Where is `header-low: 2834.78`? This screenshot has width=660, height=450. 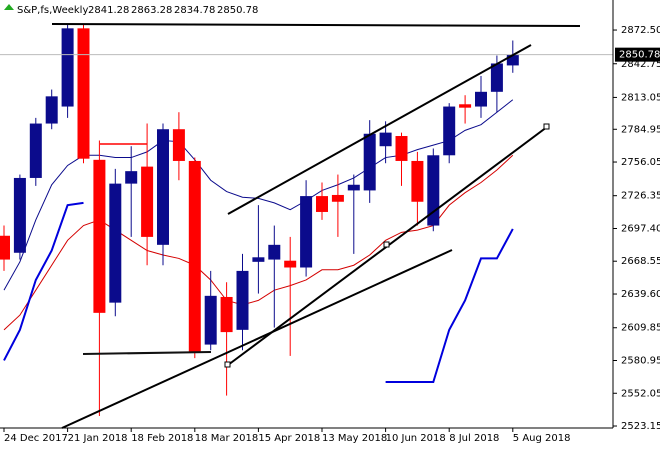
header-low: 2834.78 is located at coordinates (194, 10).